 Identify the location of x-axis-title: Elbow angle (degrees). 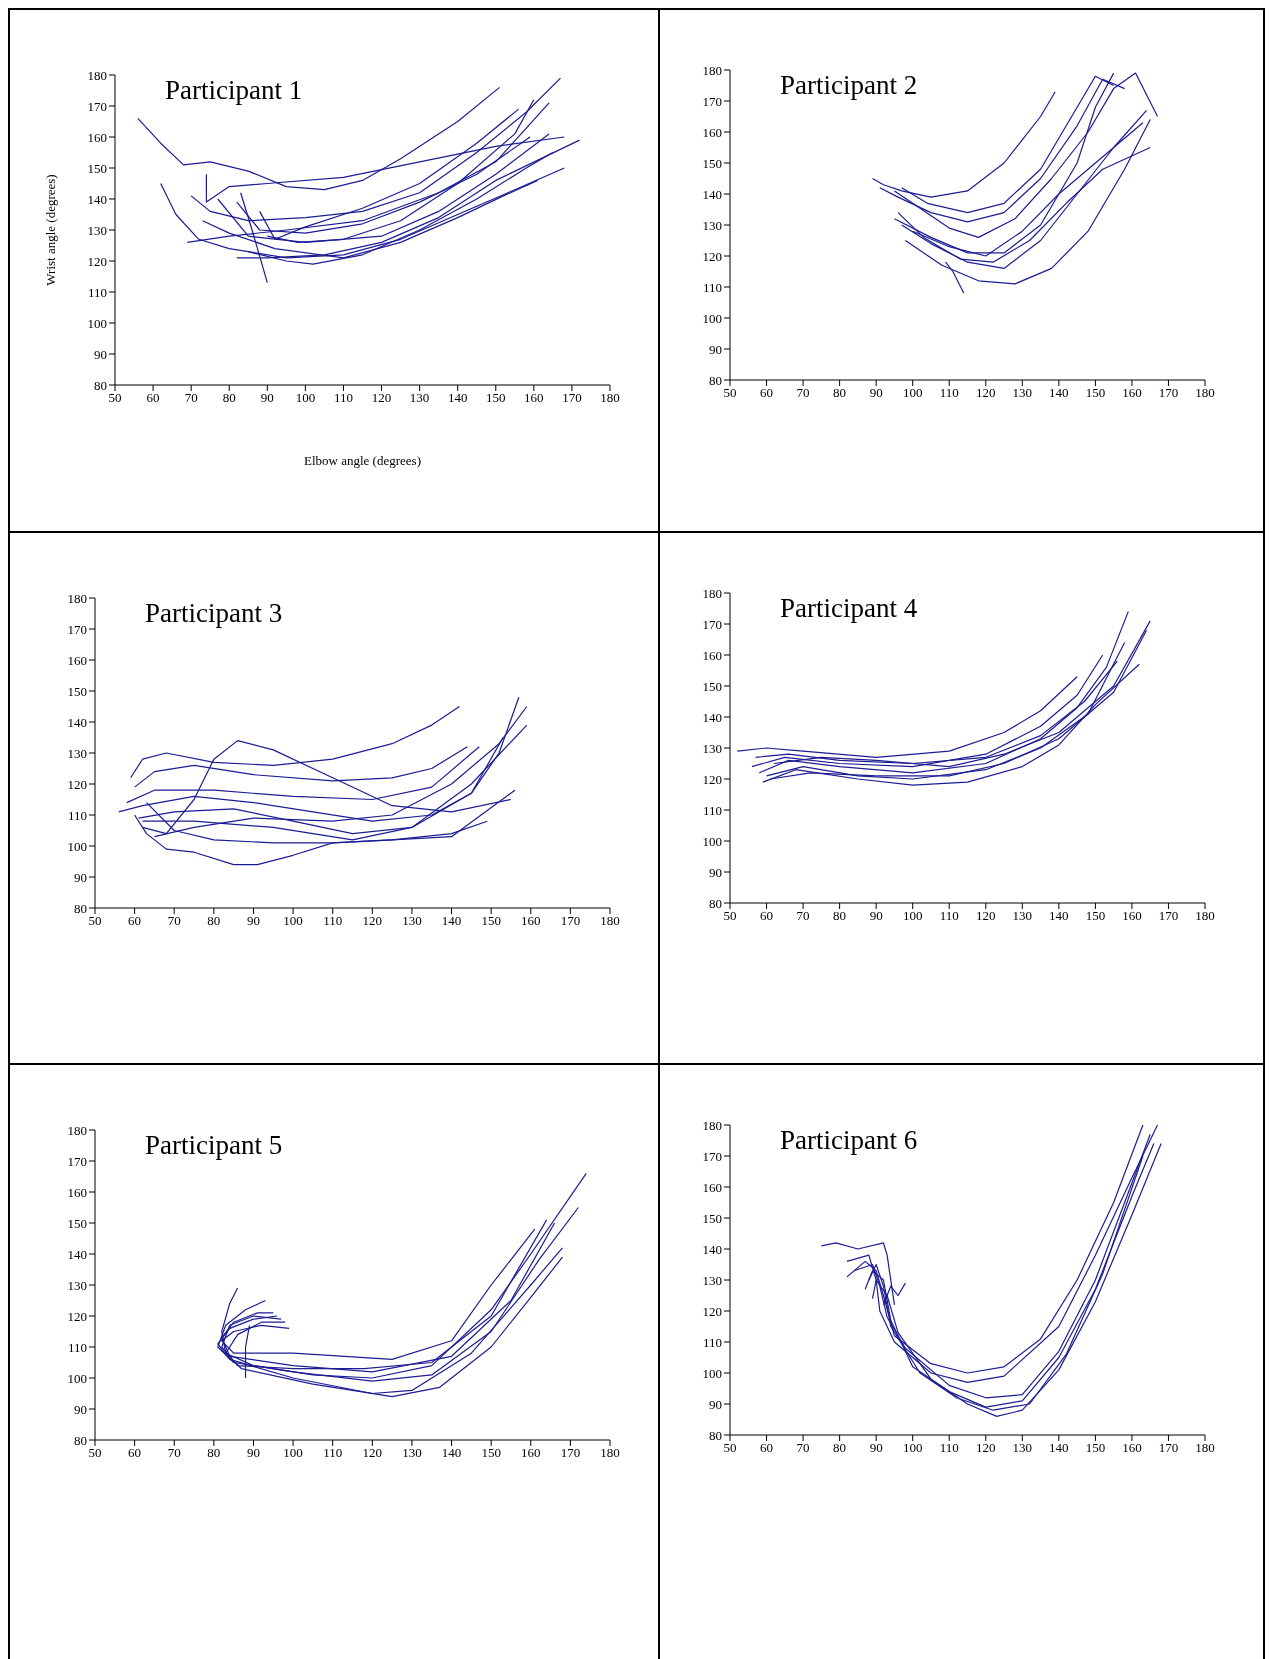
(362, 460).